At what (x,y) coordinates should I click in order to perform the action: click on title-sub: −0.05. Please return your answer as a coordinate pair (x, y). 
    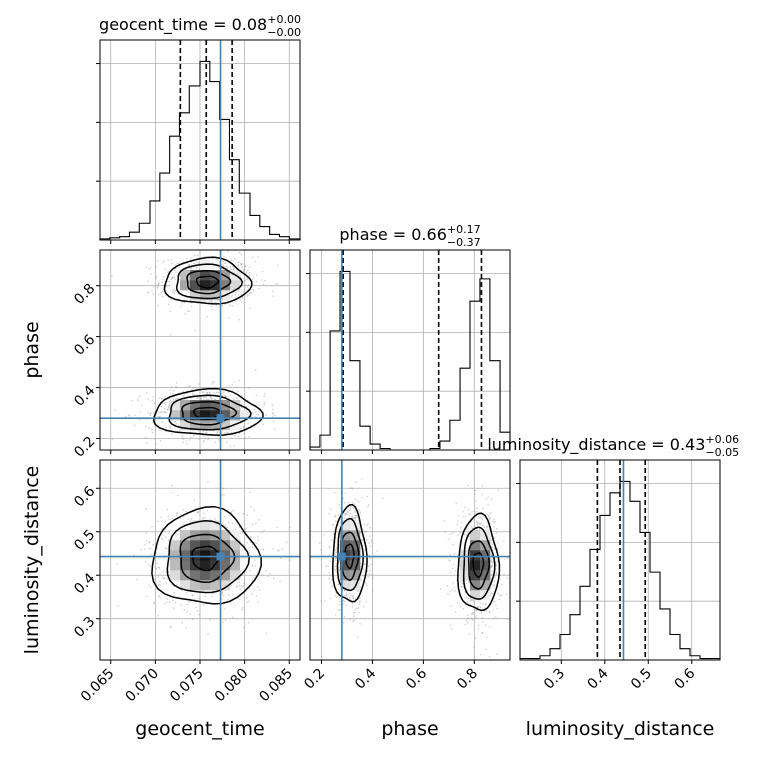
    Looking at the image, I should click on (722, 452).